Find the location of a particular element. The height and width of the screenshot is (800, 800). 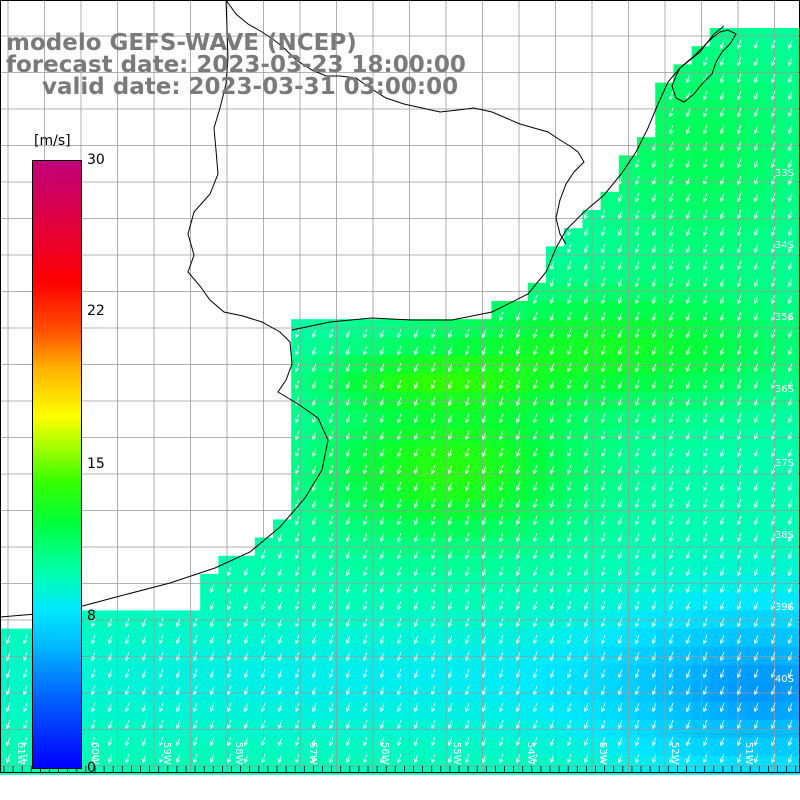

latitude-label: 33S is located at coordinates (784, 173).